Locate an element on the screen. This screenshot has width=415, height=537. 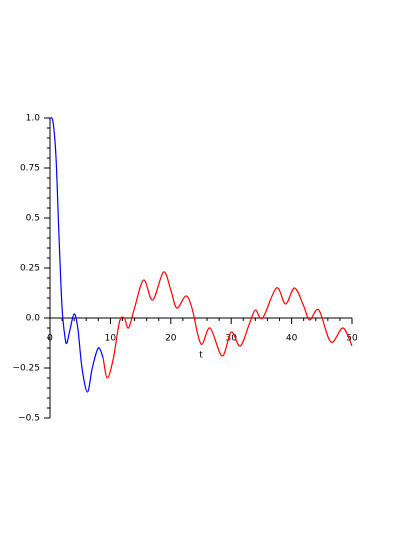
x-tick-label: 40 is located at coordinates (292, 339).